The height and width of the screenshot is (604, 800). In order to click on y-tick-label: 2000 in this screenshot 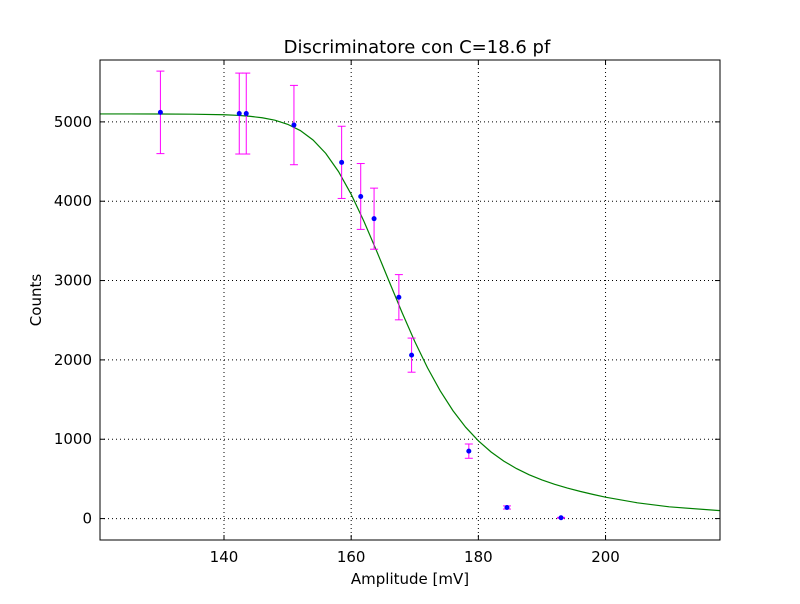, I will do `click(73, 360)`.